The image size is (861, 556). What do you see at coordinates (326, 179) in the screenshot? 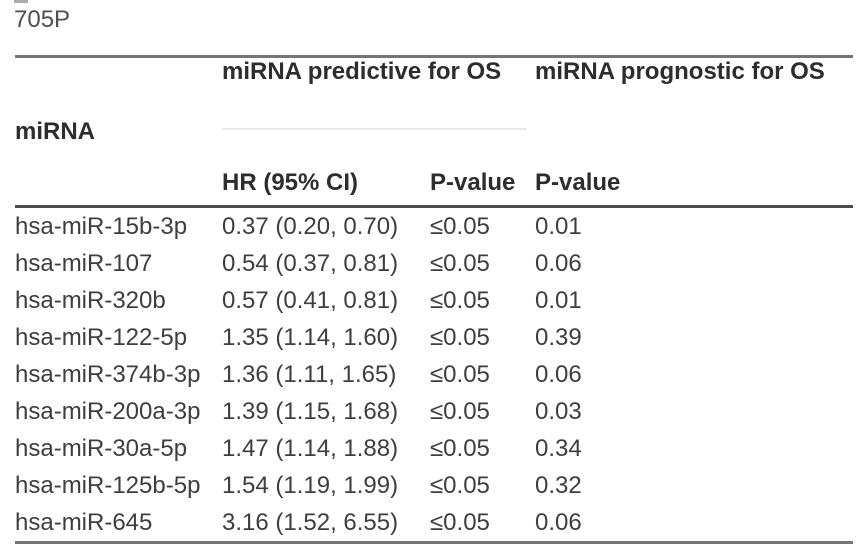
I see `column-header-hr: HR (95% CI)` at bounding box center [326, 179].